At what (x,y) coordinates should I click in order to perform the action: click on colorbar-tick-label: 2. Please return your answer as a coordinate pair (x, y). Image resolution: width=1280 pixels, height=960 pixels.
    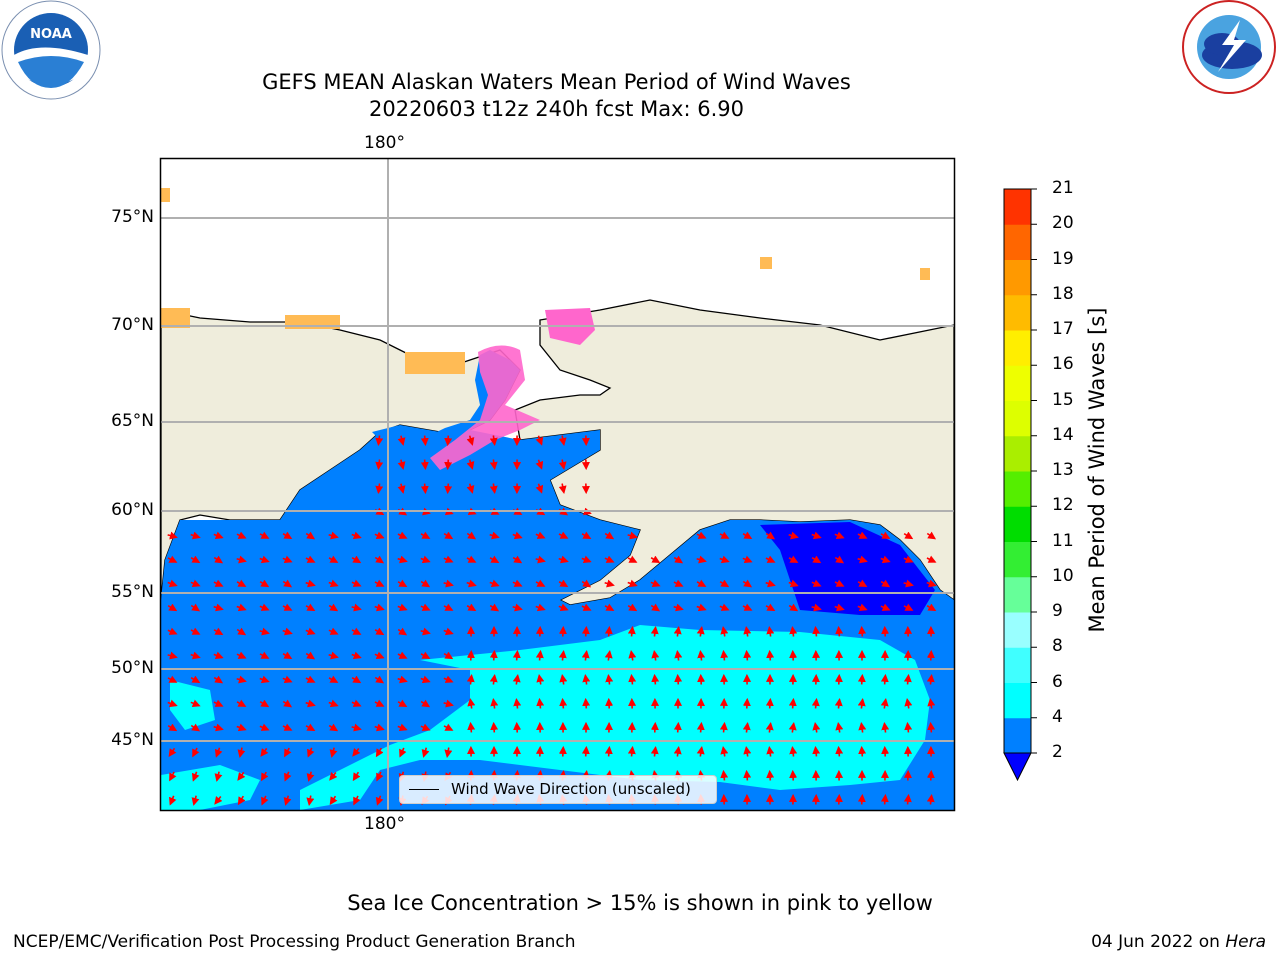
    Looking at the image, I should click on (1057, 752).